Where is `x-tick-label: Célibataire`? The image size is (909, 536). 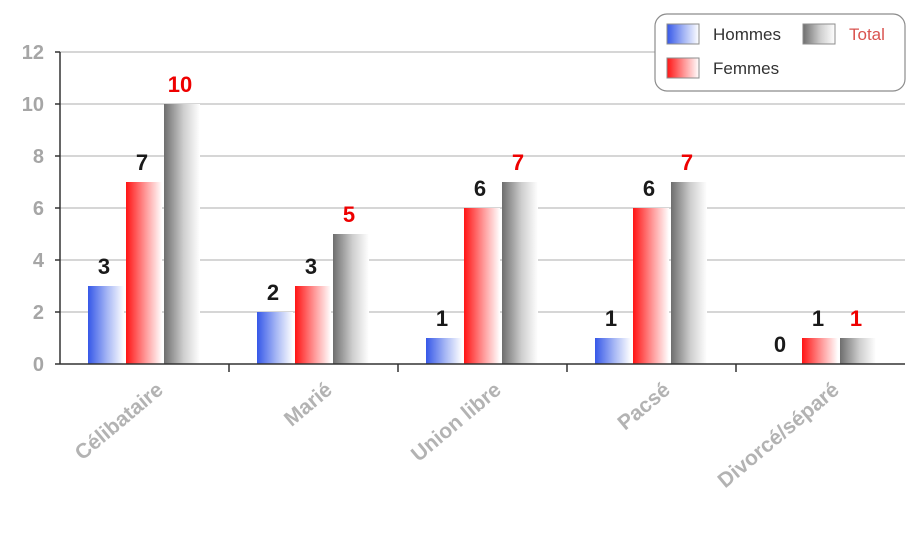 x-tick-label: Célibataire is located at coordinates (119, 421).